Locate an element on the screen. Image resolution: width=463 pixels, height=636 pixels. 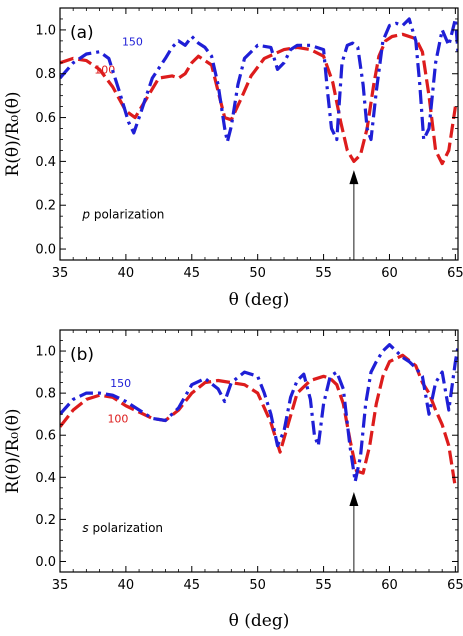
polarization-annotation: p polarization is located at coordinates (122, 214).